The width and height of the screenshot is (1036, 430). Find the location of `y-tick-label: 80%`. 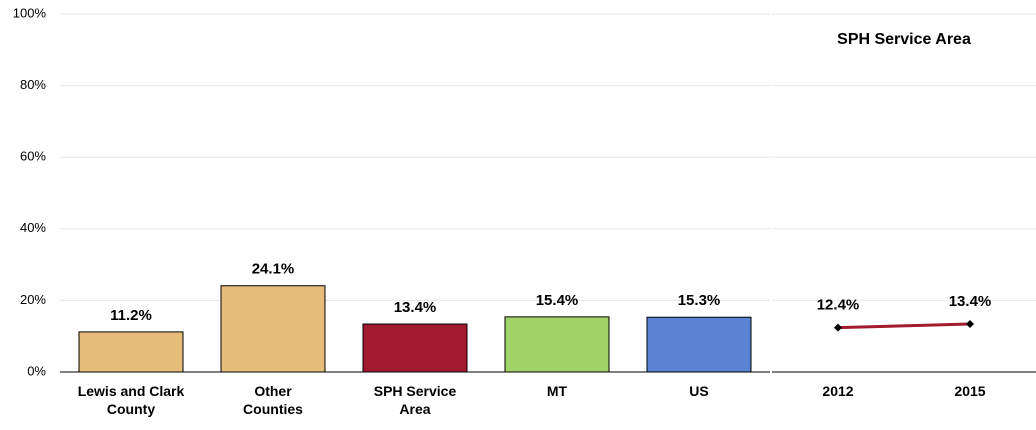

y-tick-label: 80% is located at coordinates (33, 84).